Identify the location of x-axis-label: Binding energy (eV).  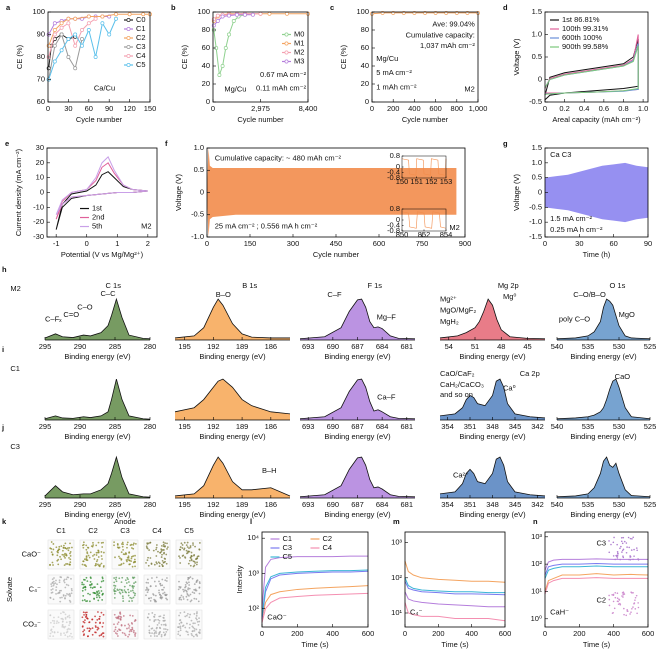
(97, 356).